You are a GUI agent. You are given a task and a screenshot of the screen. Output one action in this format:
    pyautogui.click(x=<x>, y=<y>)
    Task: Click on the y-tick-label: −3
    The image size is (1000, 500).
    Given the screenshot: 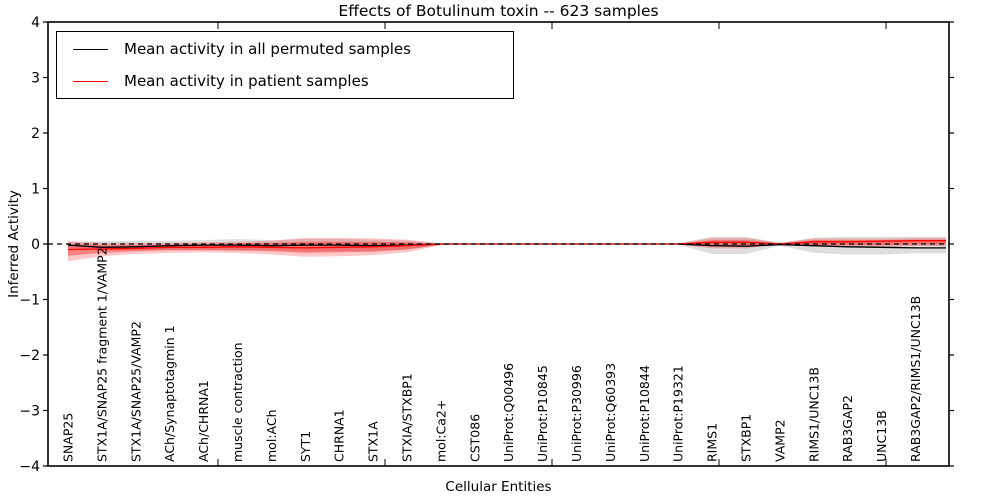 What is the action you would take?
    pyautogui.click(x=29, y=412)
    